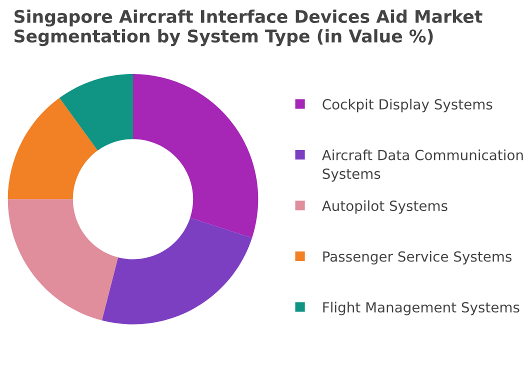 The image size is (532, 383). Describe the element at coordinates (385, 207) in the screenshot. I see `legend-label: Autopilot Systems` at that location.